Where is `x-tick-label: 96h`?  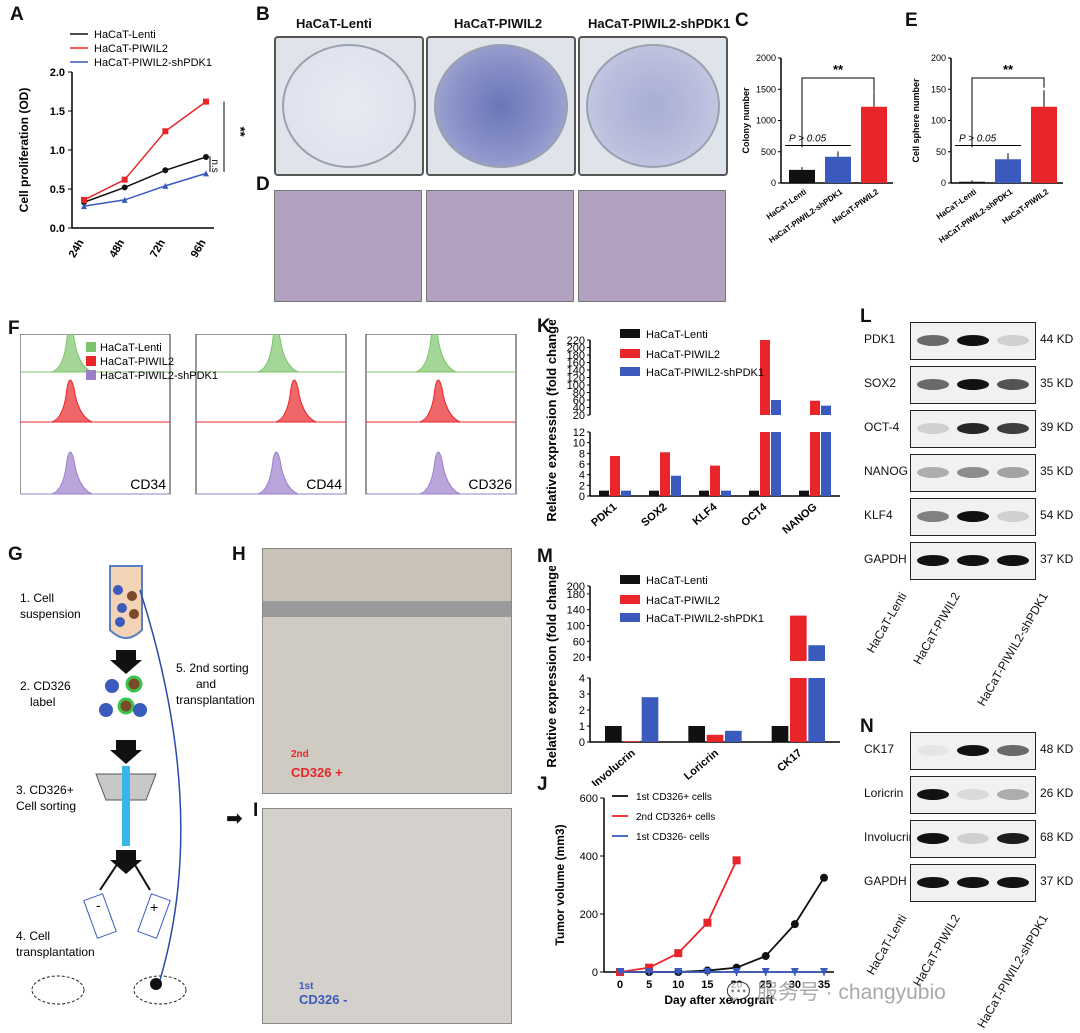 x-tick-label: 96h is located at coordinates (199, 248).